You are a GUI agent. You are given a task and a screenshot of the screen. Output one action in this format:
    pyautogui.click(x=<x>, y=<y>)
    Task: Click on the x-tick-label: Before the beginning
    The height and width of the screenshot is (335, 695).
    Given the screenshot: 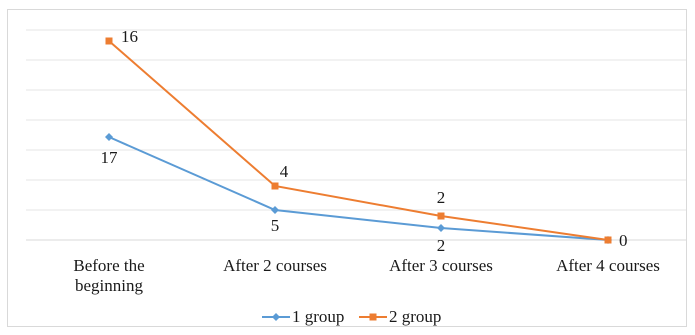 What is the action you would take?
    pyautogui.click(x=108, y=275)
    